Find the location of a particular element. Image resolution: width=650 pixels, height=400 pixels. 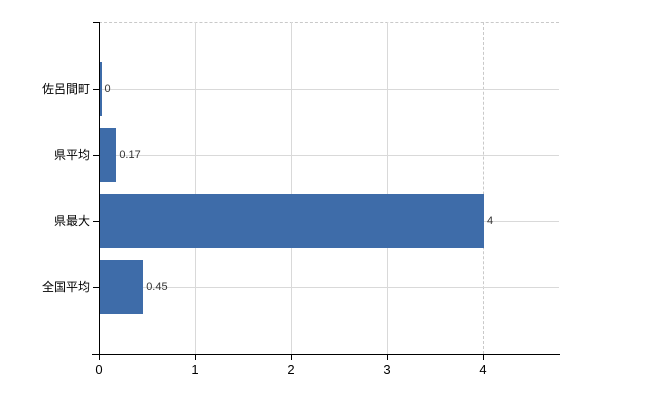

bar-value-label: 0.45 is located at coordinates (157, 287).